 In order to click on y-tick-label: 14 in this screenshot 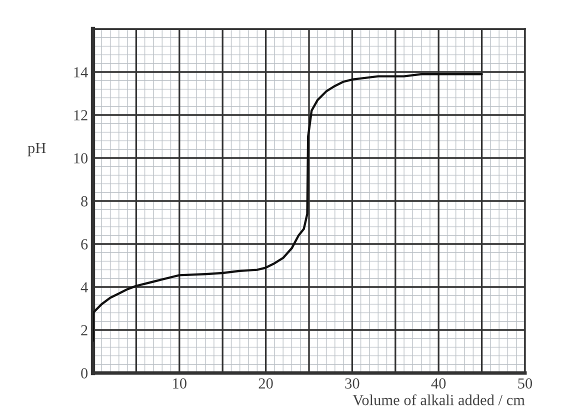, I will do `click(81, 72)`.